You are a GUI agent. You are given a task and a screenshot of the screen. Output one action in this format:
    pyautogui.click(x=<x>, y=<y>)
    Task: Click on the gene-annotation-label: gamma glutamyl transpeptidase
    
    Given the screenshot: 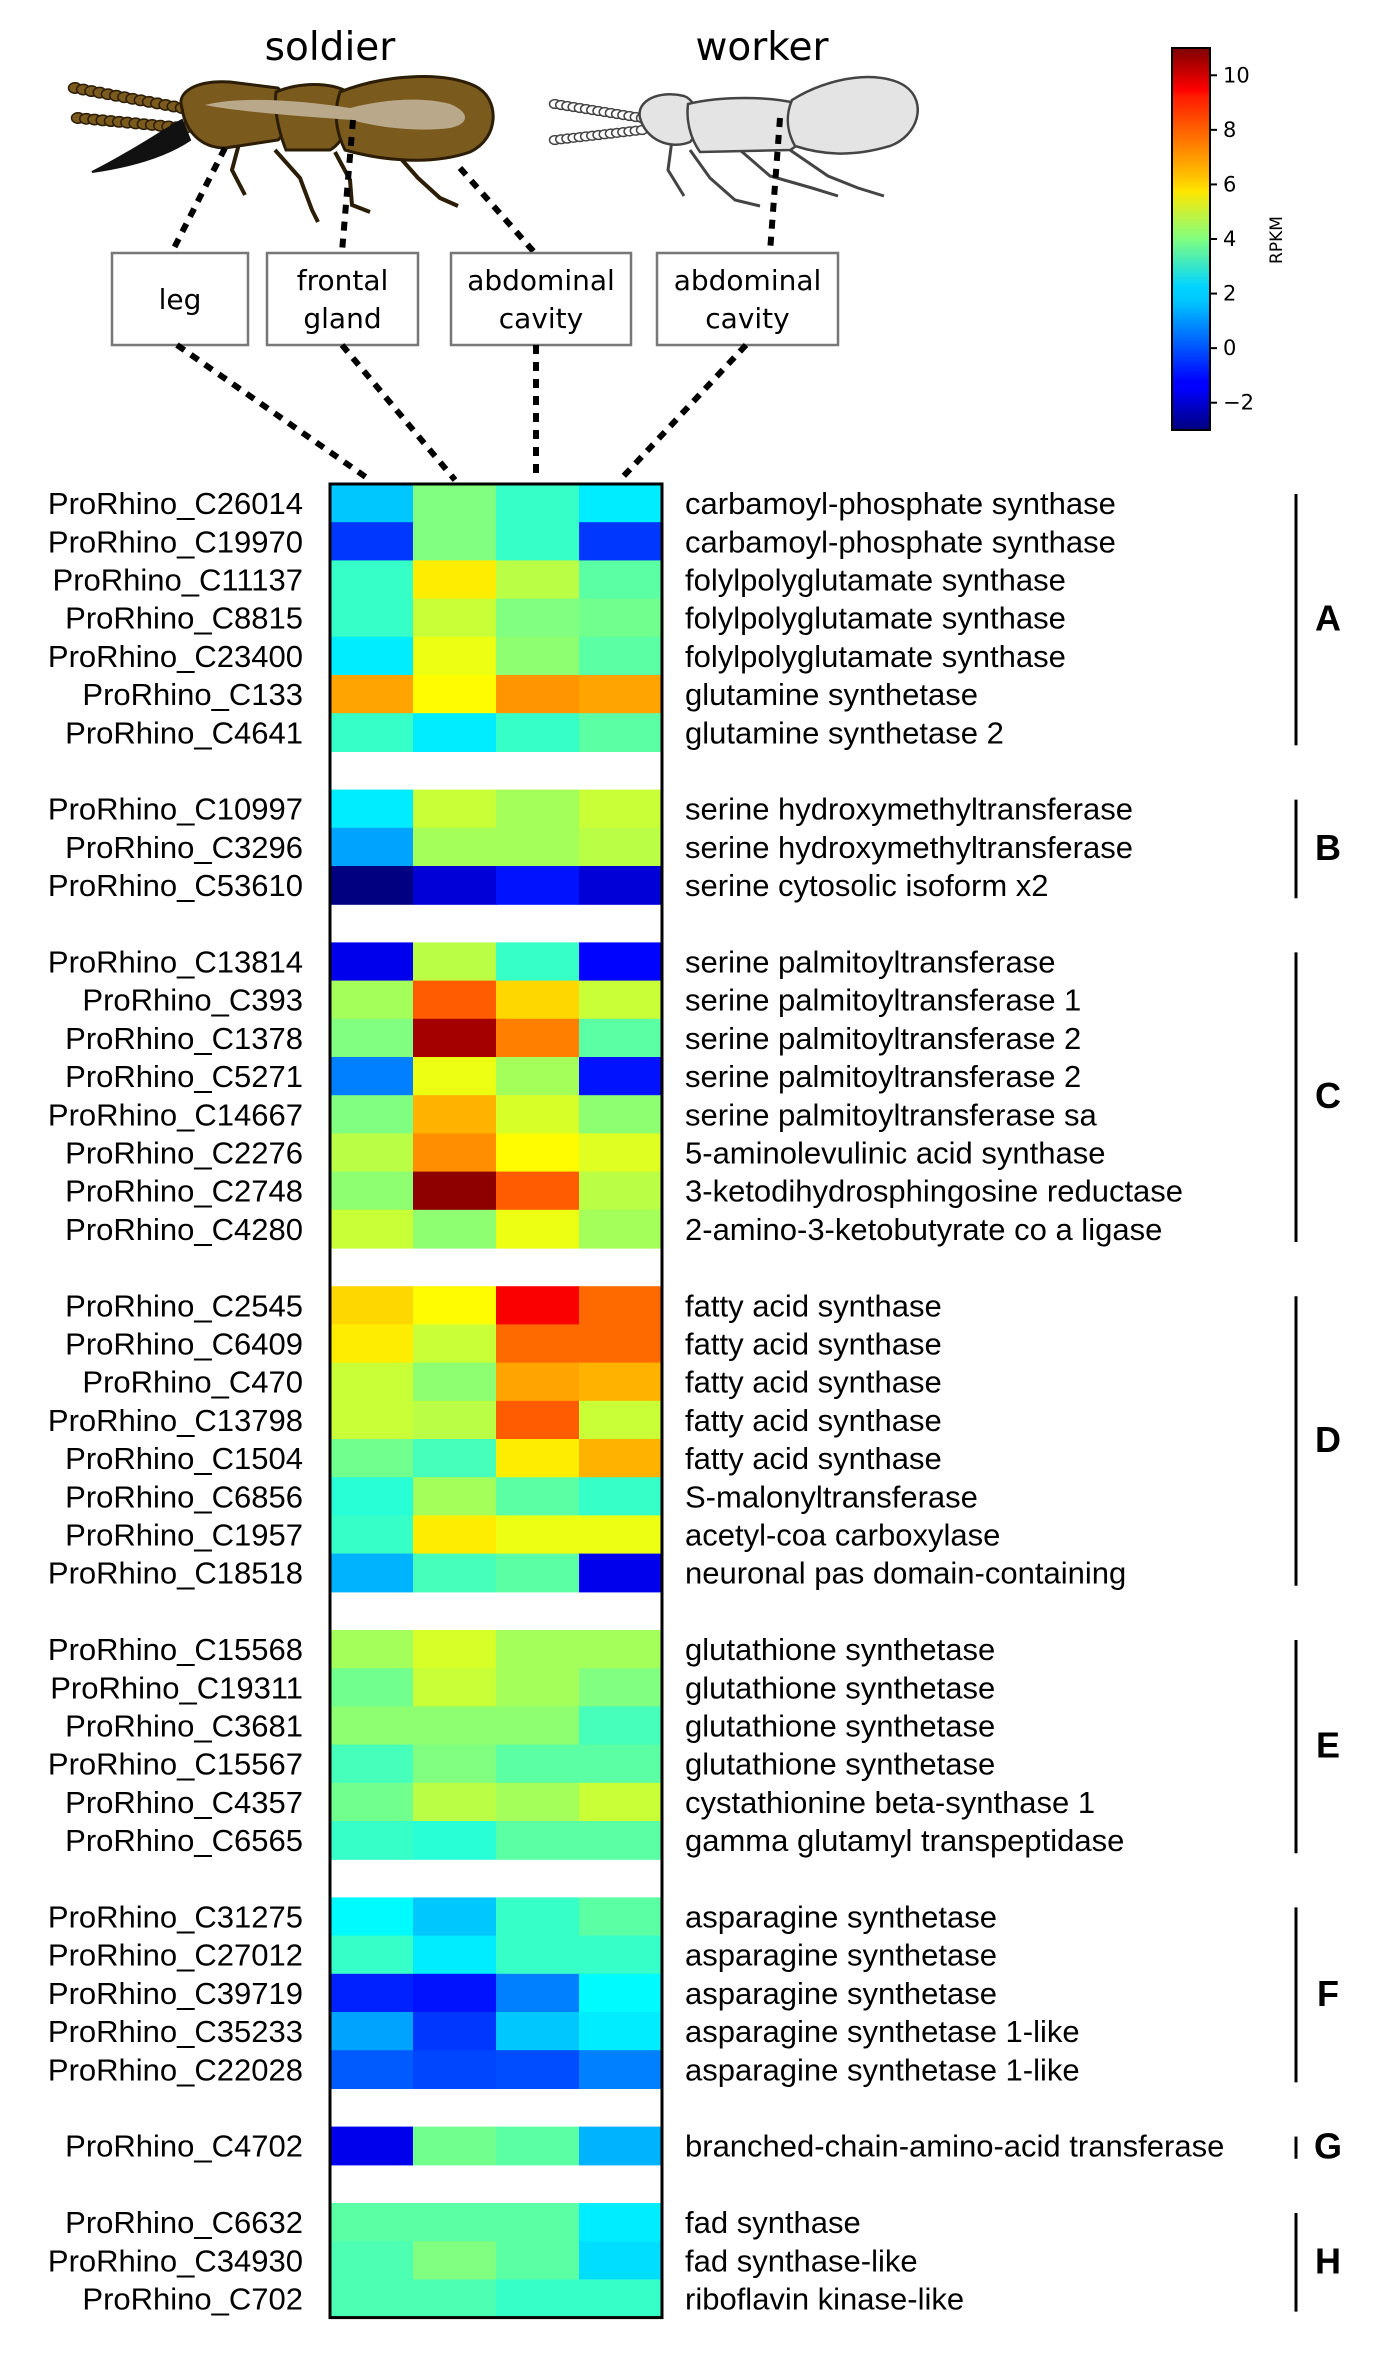 What is the action you would take?
    pyautogui.click(x=904, y=1840)
    